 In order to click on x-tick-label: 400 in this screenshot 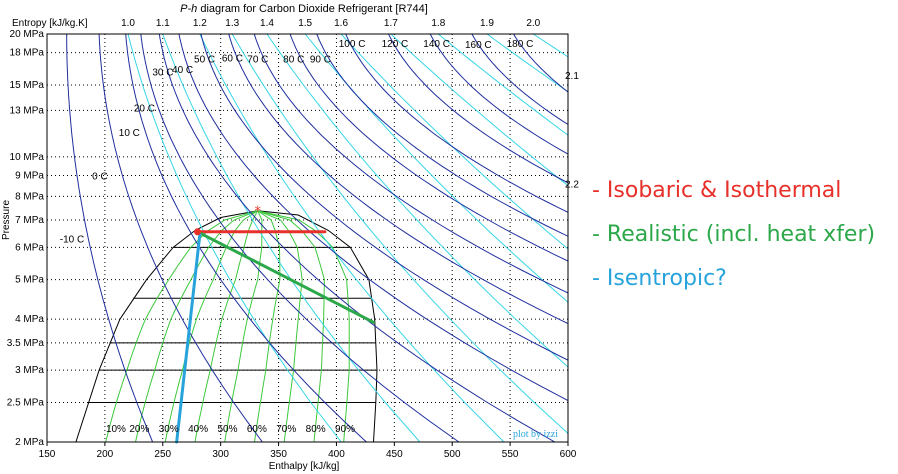, I will do `click(336, 454)`.